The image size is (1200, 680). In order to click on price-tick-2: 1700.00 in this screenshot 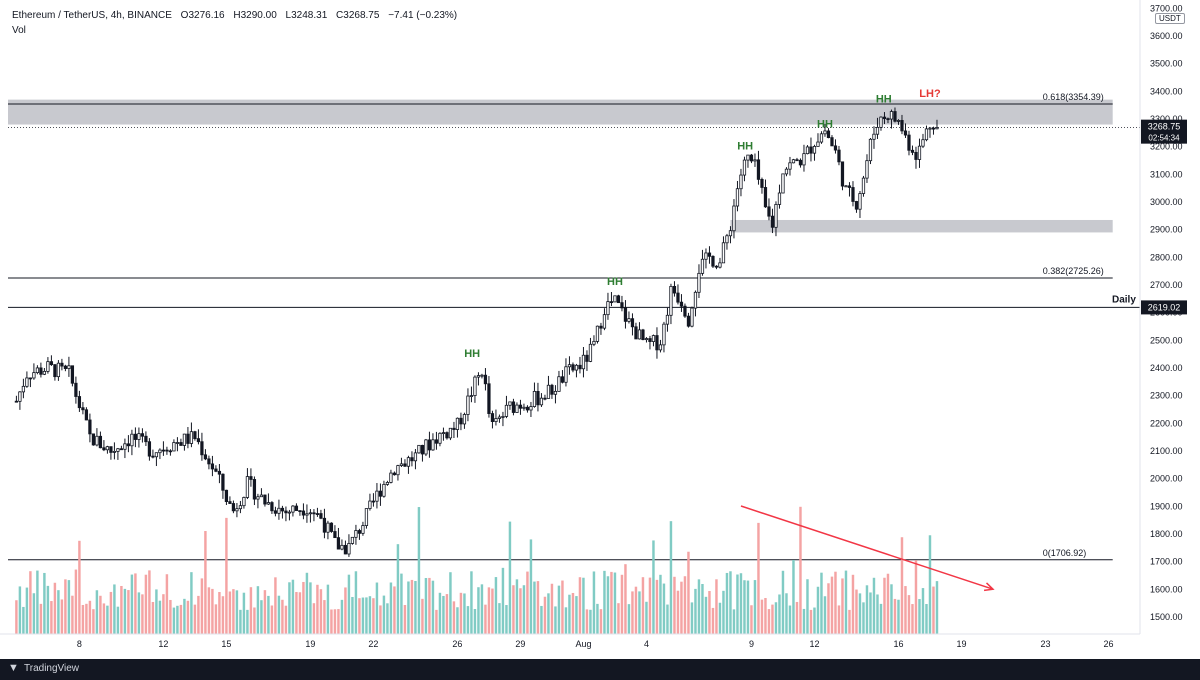, I will do `click(1166, 562)`.